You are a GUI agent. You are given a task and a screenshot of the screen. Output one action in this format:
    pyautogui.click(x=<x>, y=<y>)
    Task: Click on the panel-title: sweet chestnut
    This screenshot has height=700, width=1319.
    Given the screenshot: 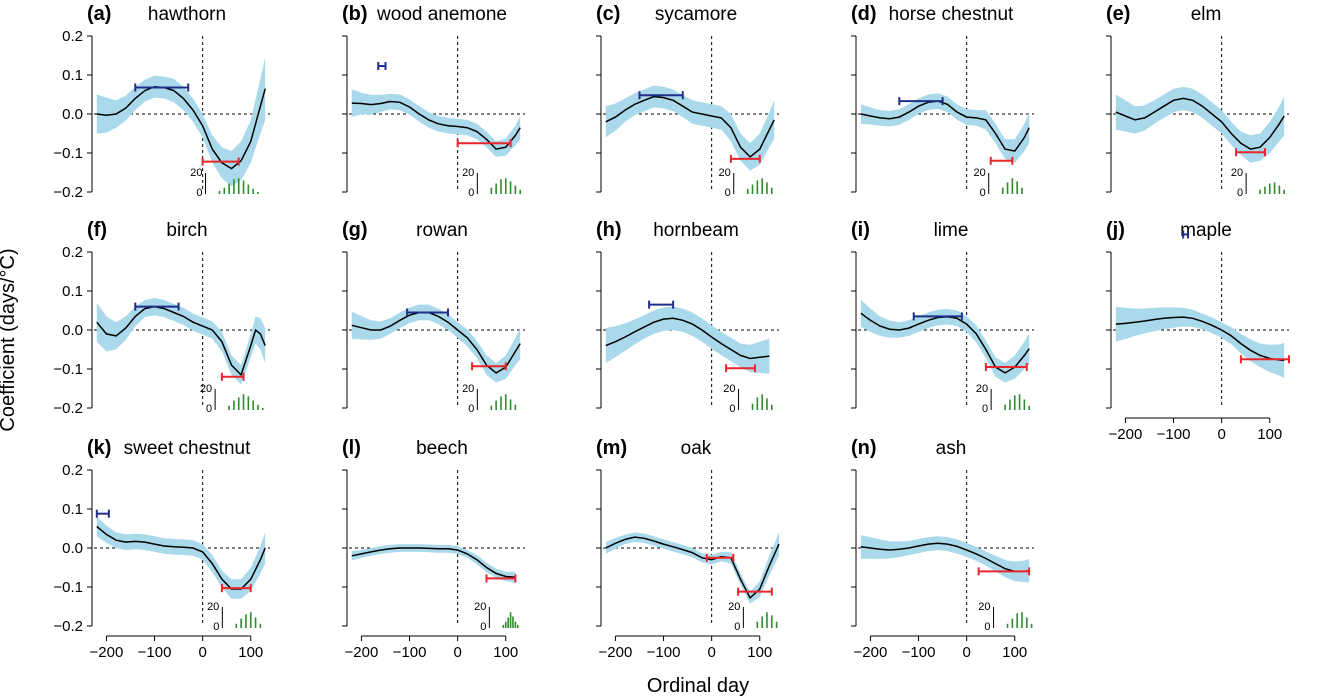 What is the action you would take?
    pyautogui.click(x=187, y=448)
    